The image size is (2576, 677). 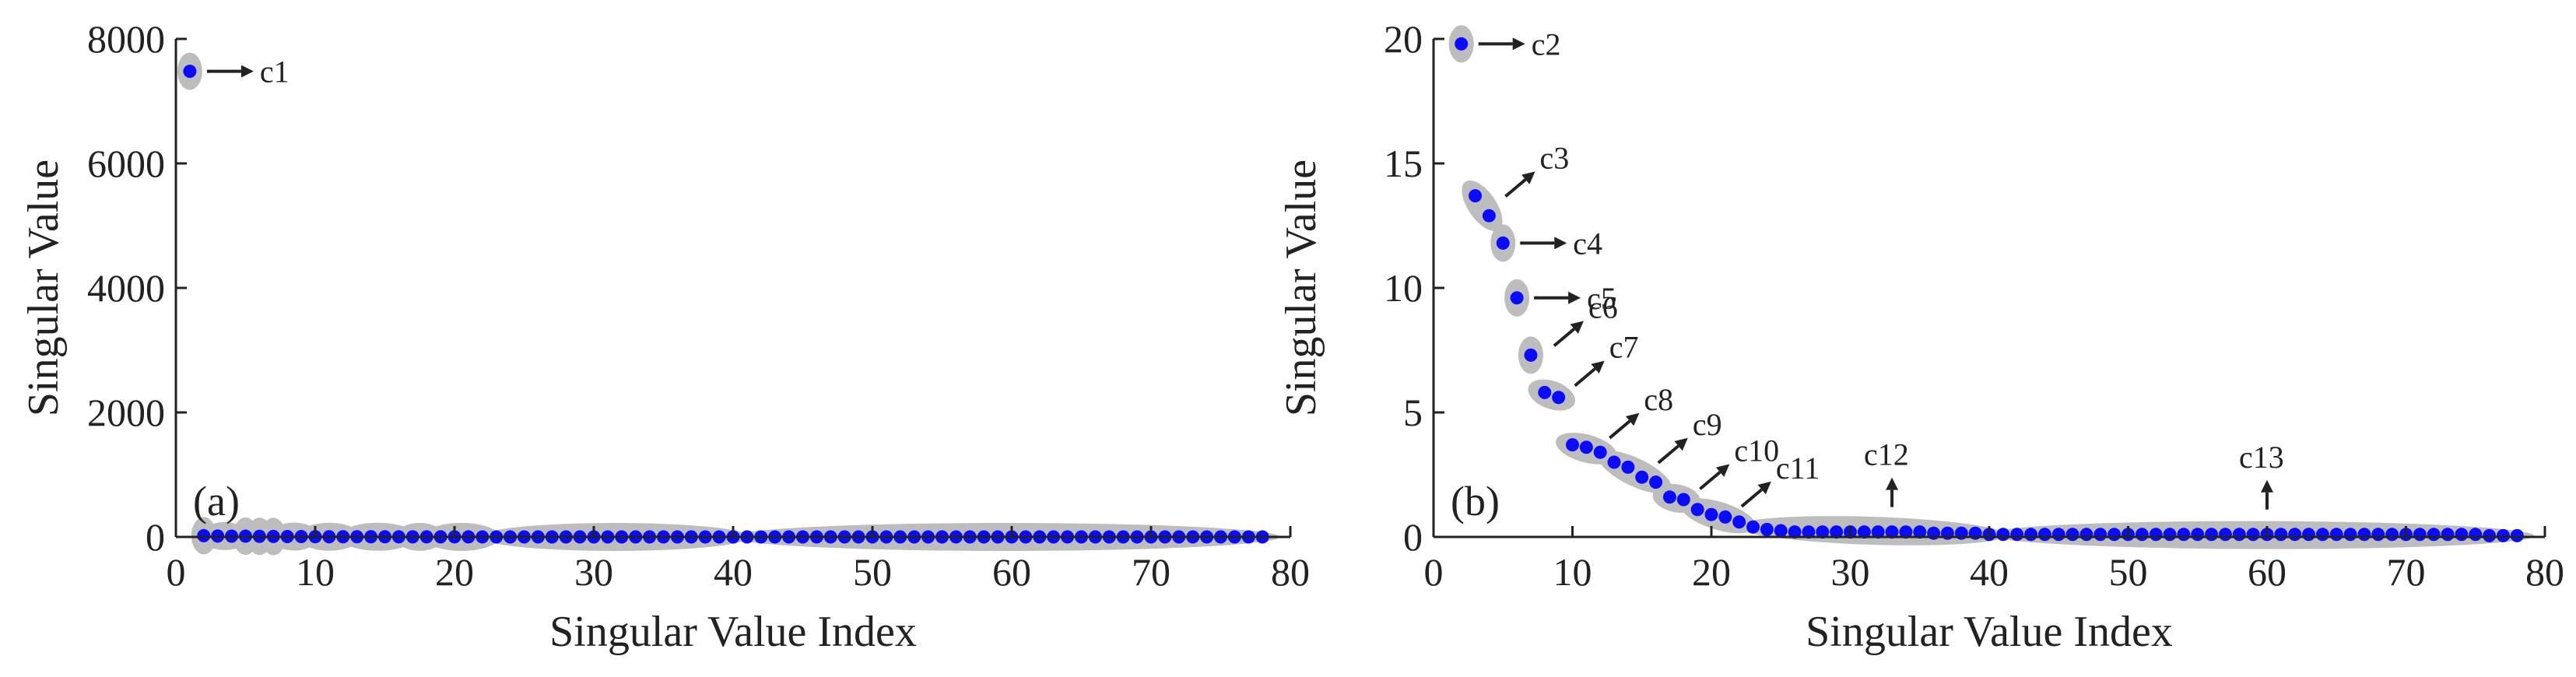 I want to click on annotation-c4-arrow-head, so click(x=1561, y=243).